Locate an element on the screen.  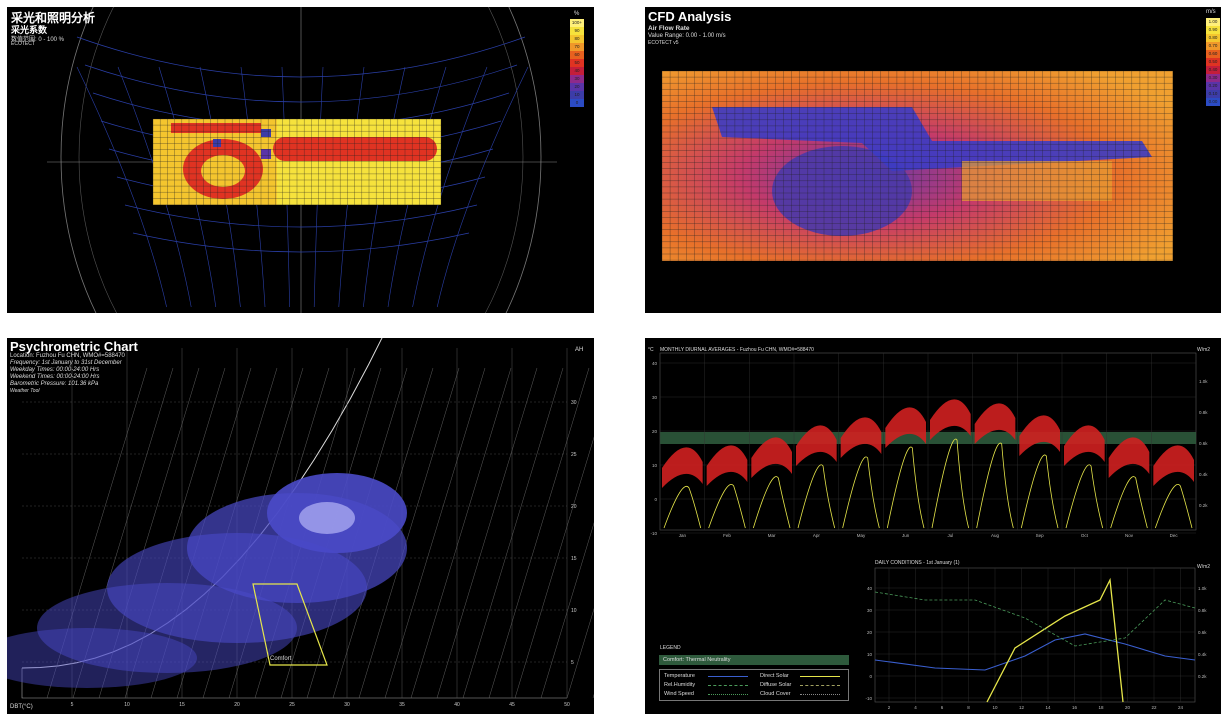
legend-entry: 10 is located at coordinates (577, 95).